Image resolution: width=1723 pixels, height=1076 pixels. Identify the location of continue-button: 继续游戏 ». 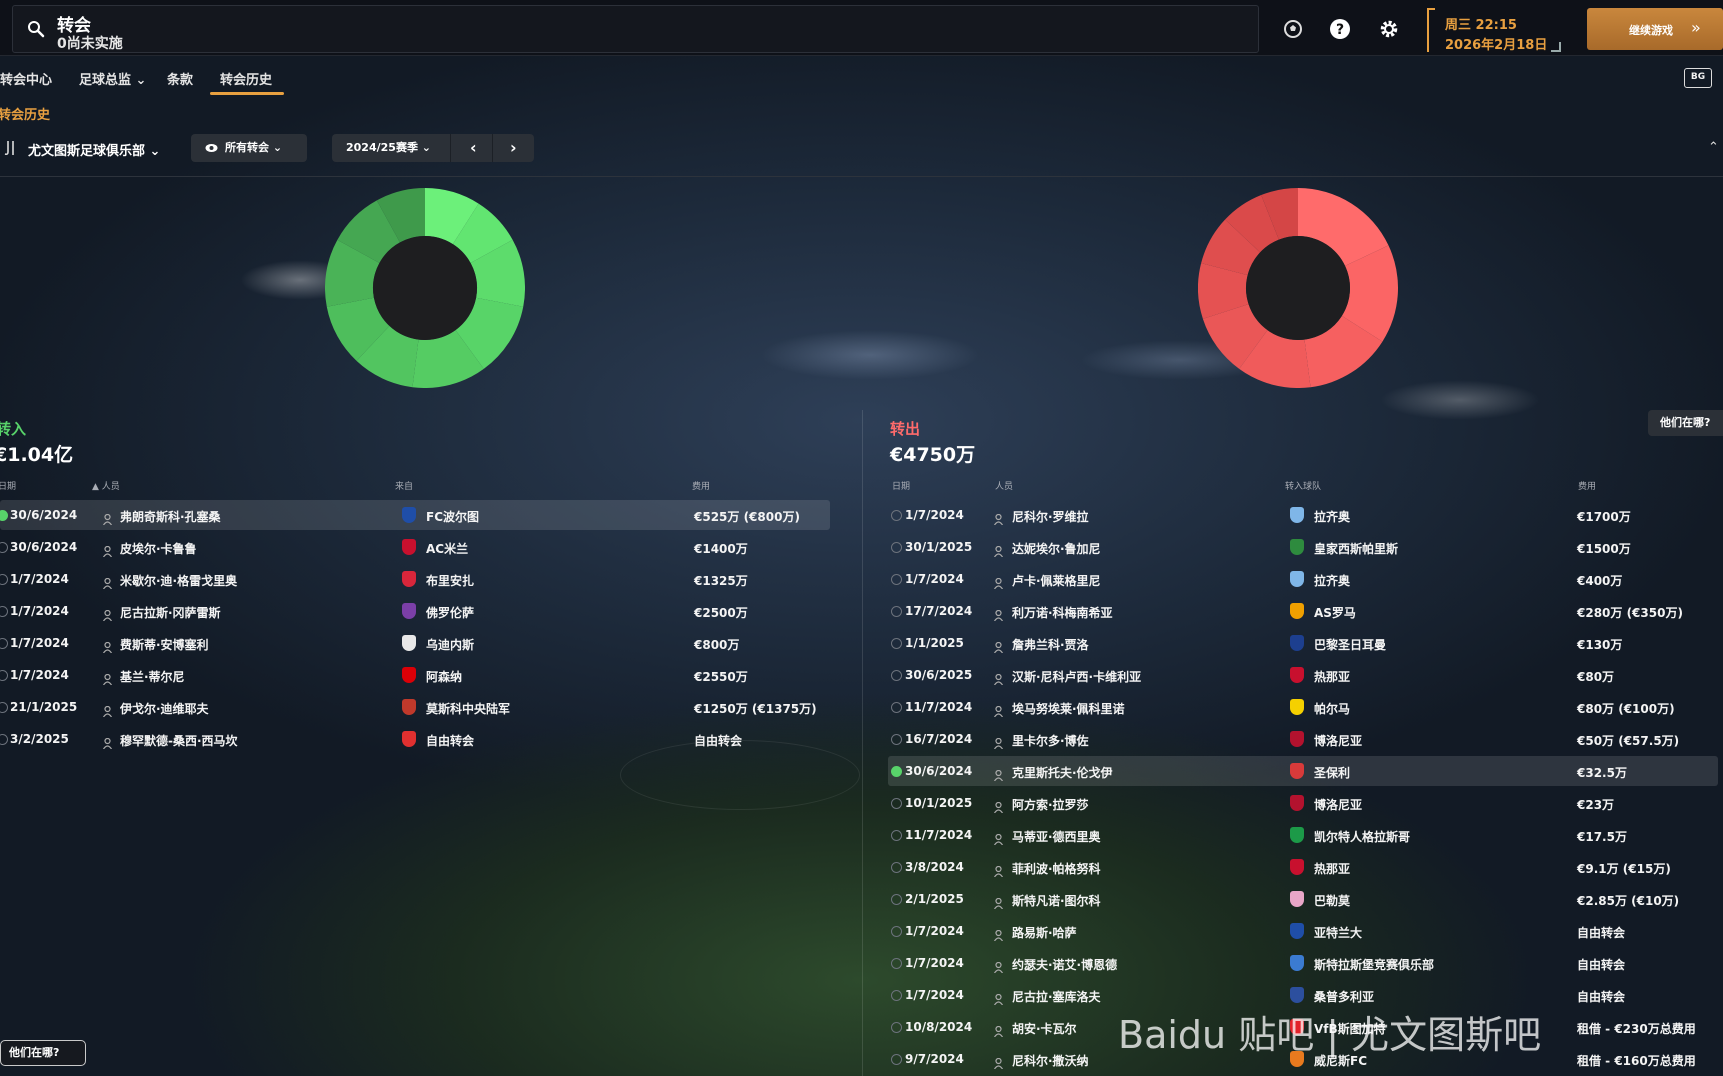
(1655, 29).